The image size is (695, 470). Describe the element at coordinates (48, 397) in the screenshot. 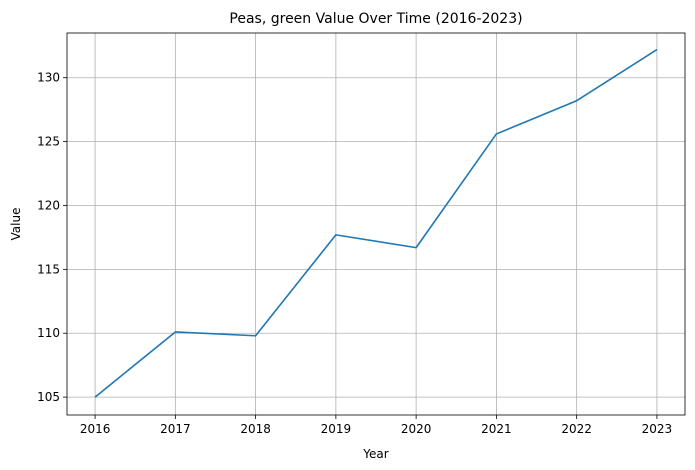

I see `y-tick-label: 105` at that location.